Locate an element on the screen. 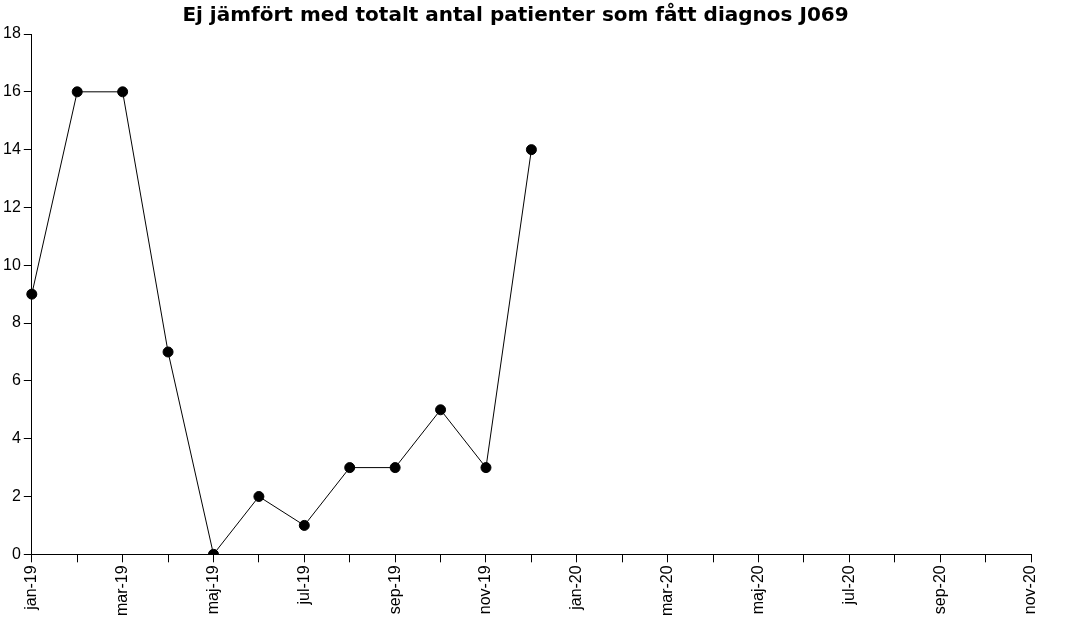 This screenshot has width=1067, height=619. x-tick-label: mar-20 is located at coordinates (667, 591).